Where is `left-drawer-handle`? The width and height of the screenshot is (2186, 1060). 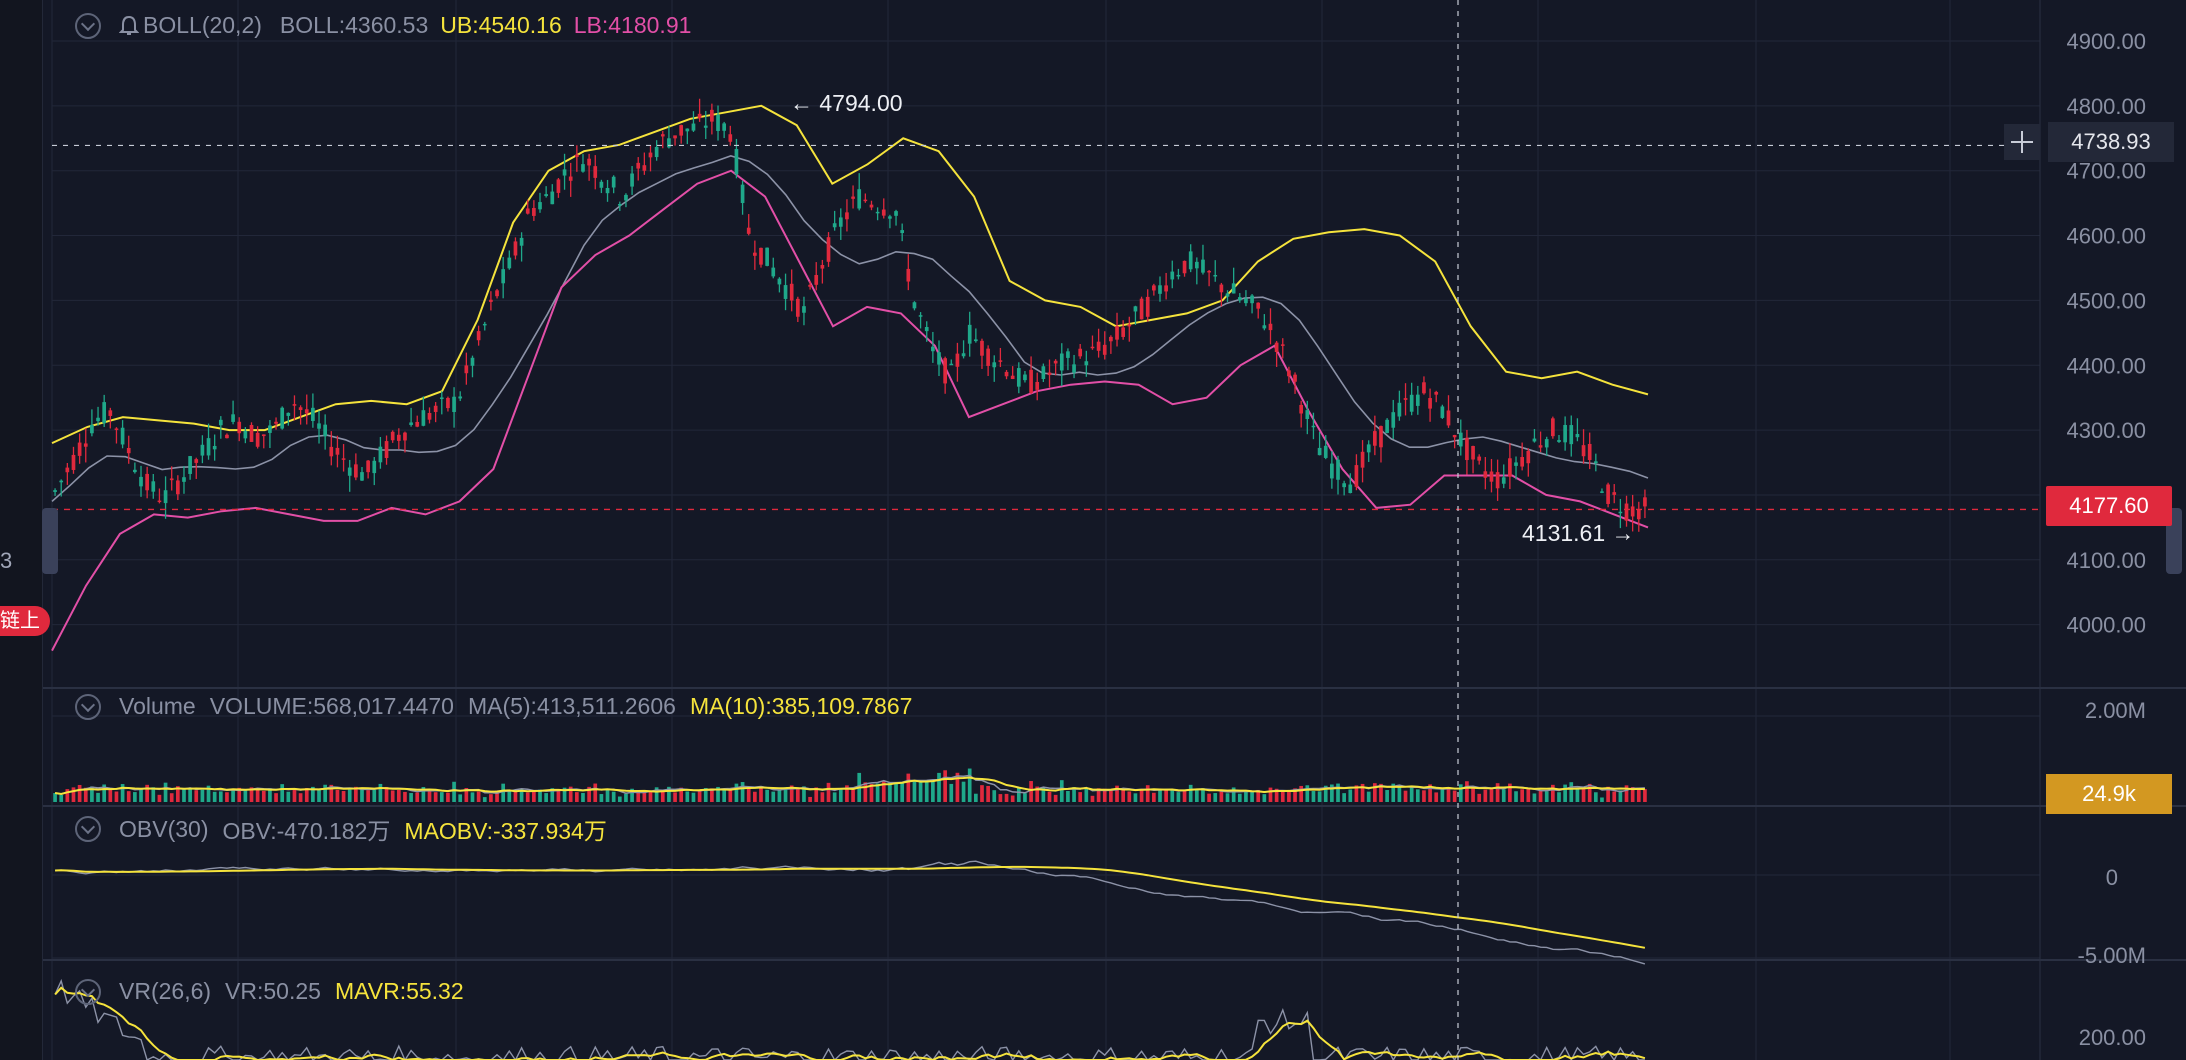
left-drawer-handle is located at coordinates (50, 541).